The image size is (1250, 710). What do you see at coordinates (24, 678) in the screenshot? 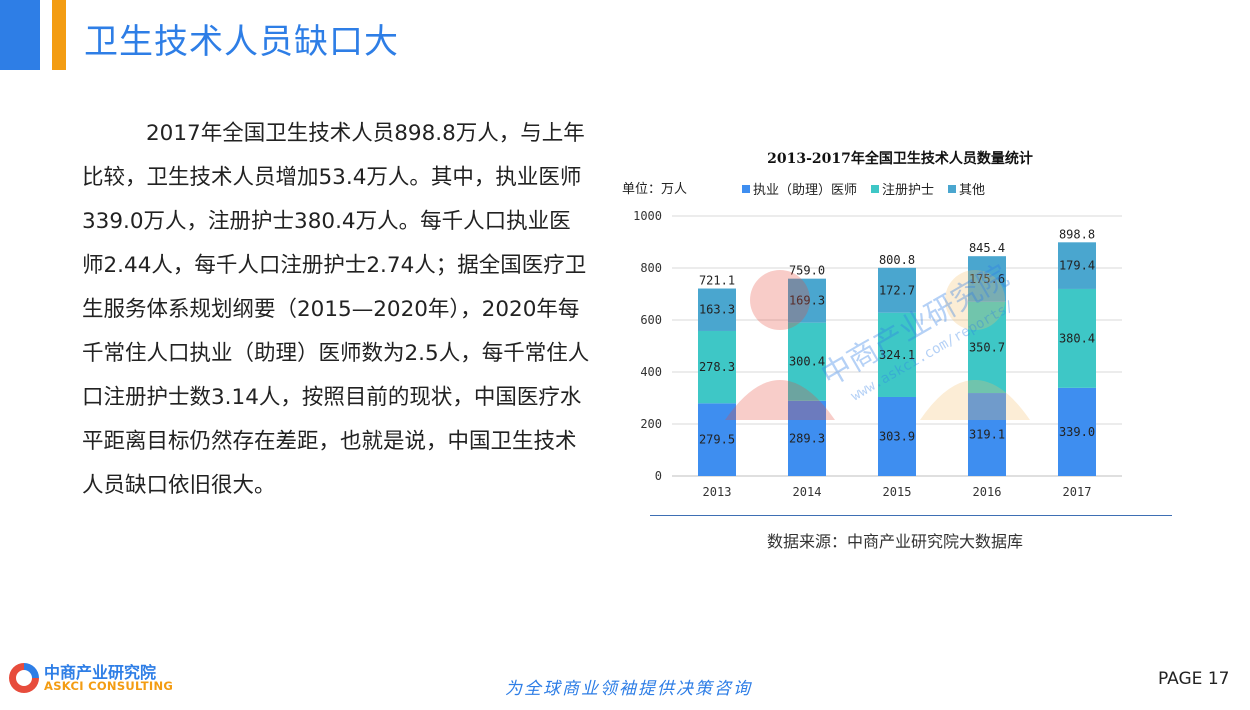
I see `askci-logo-icon` at bounding box center [24, 678].